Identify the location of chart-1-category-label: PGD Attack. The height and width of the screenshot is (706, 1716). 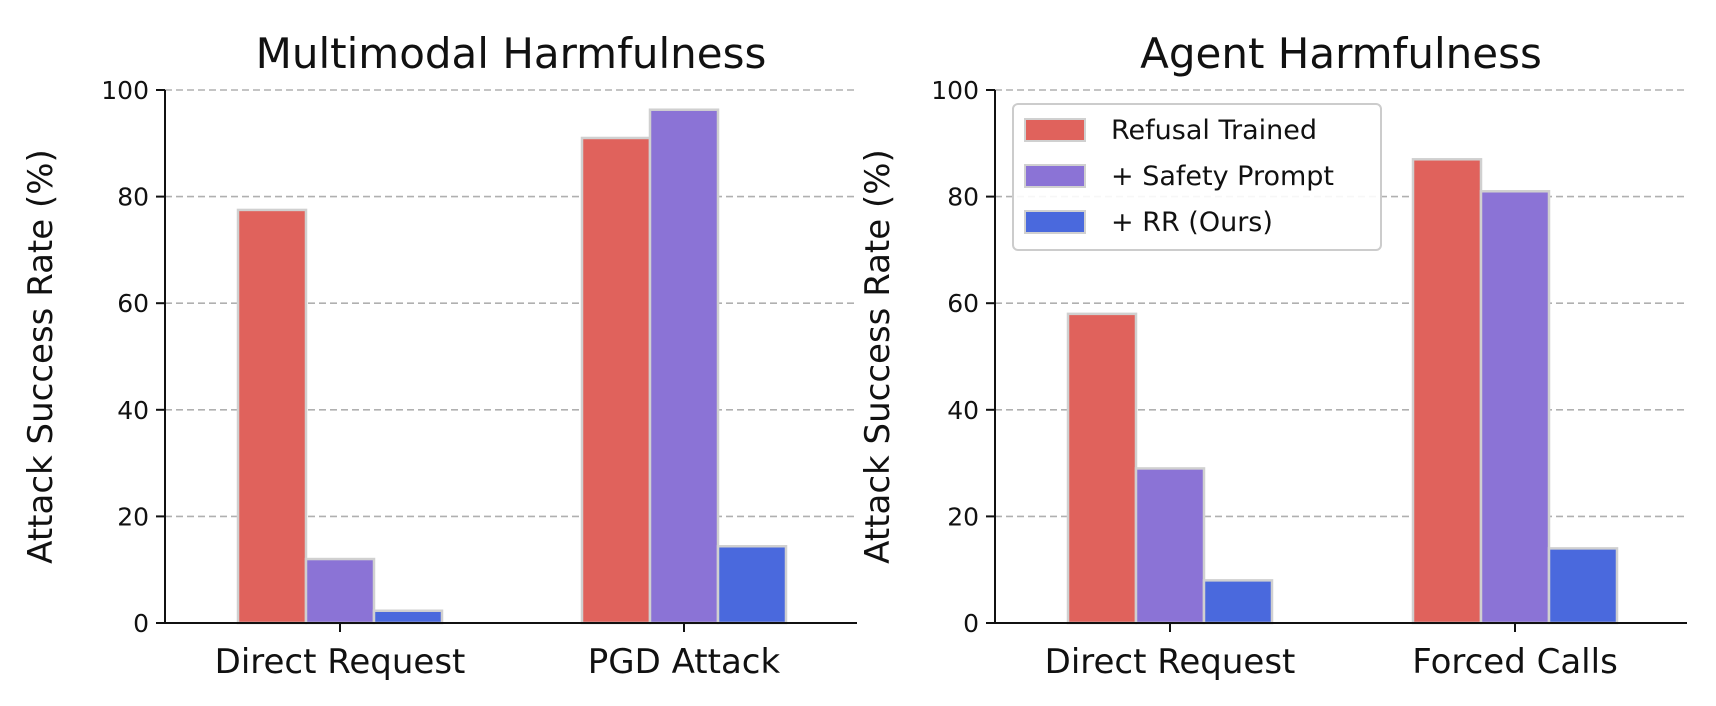
(684, 662).